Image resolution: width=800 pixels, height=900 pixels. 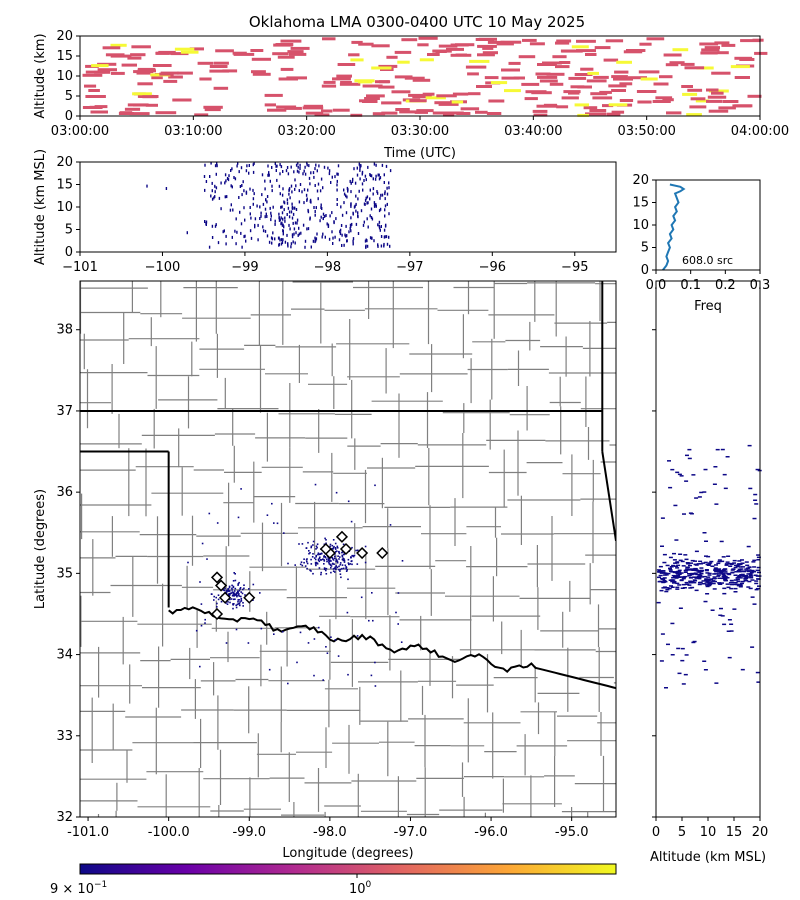 What do you see at coordinates (40, 207) in the screenshot?
I see `lon-alt-ylabel: Altitude (km MSL)` at bounding box center [40, 207].